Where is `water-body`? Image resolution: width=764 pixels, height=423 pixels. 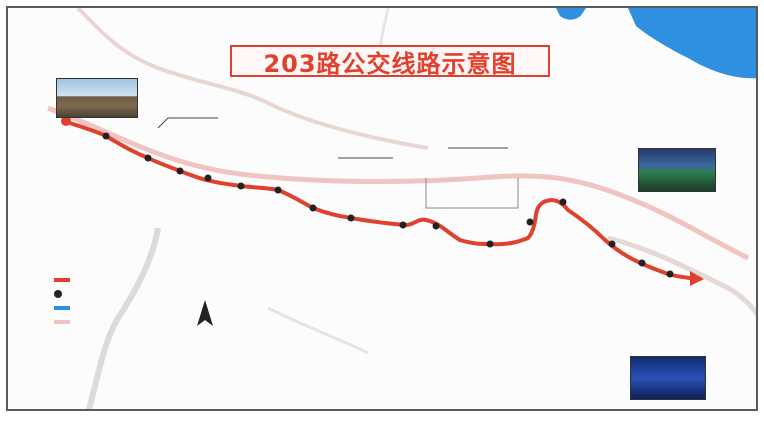
water-body is located at coordinates (692, 43).